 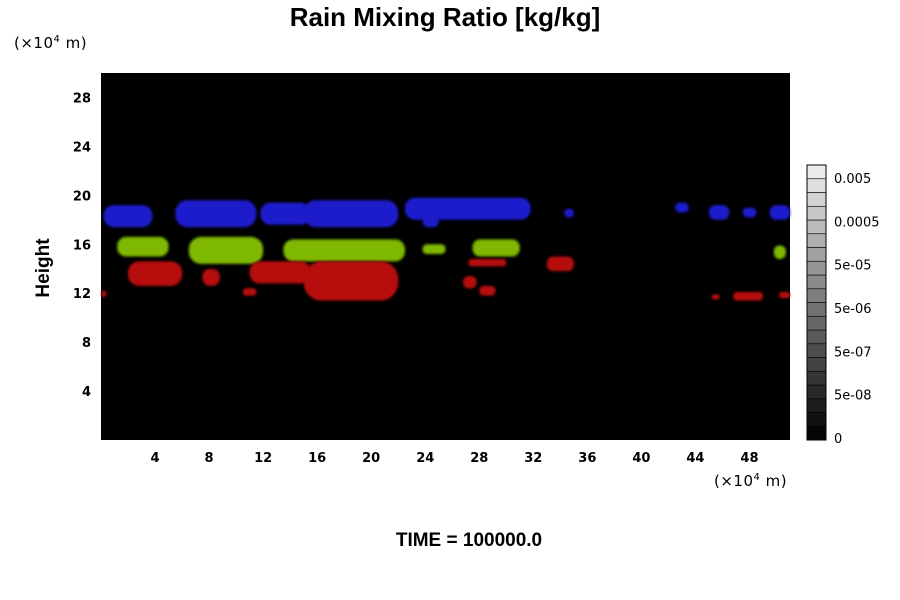 I want to click on chart-title: Rain Mixing Ratio [kg/kg], so click(x=445, y=17).